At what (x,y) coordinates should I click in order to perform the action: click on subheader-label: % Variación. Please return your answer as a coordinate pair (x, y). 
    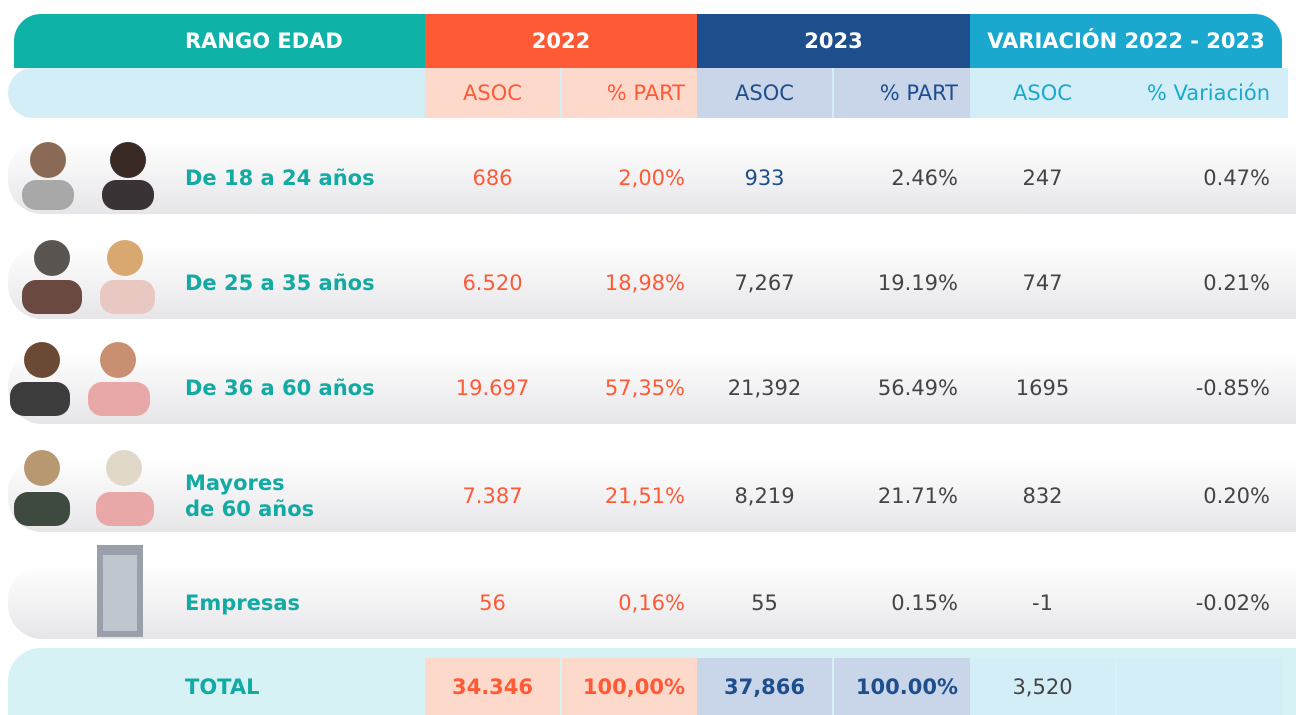
    Looking at the image, I should click on (1199, 93).